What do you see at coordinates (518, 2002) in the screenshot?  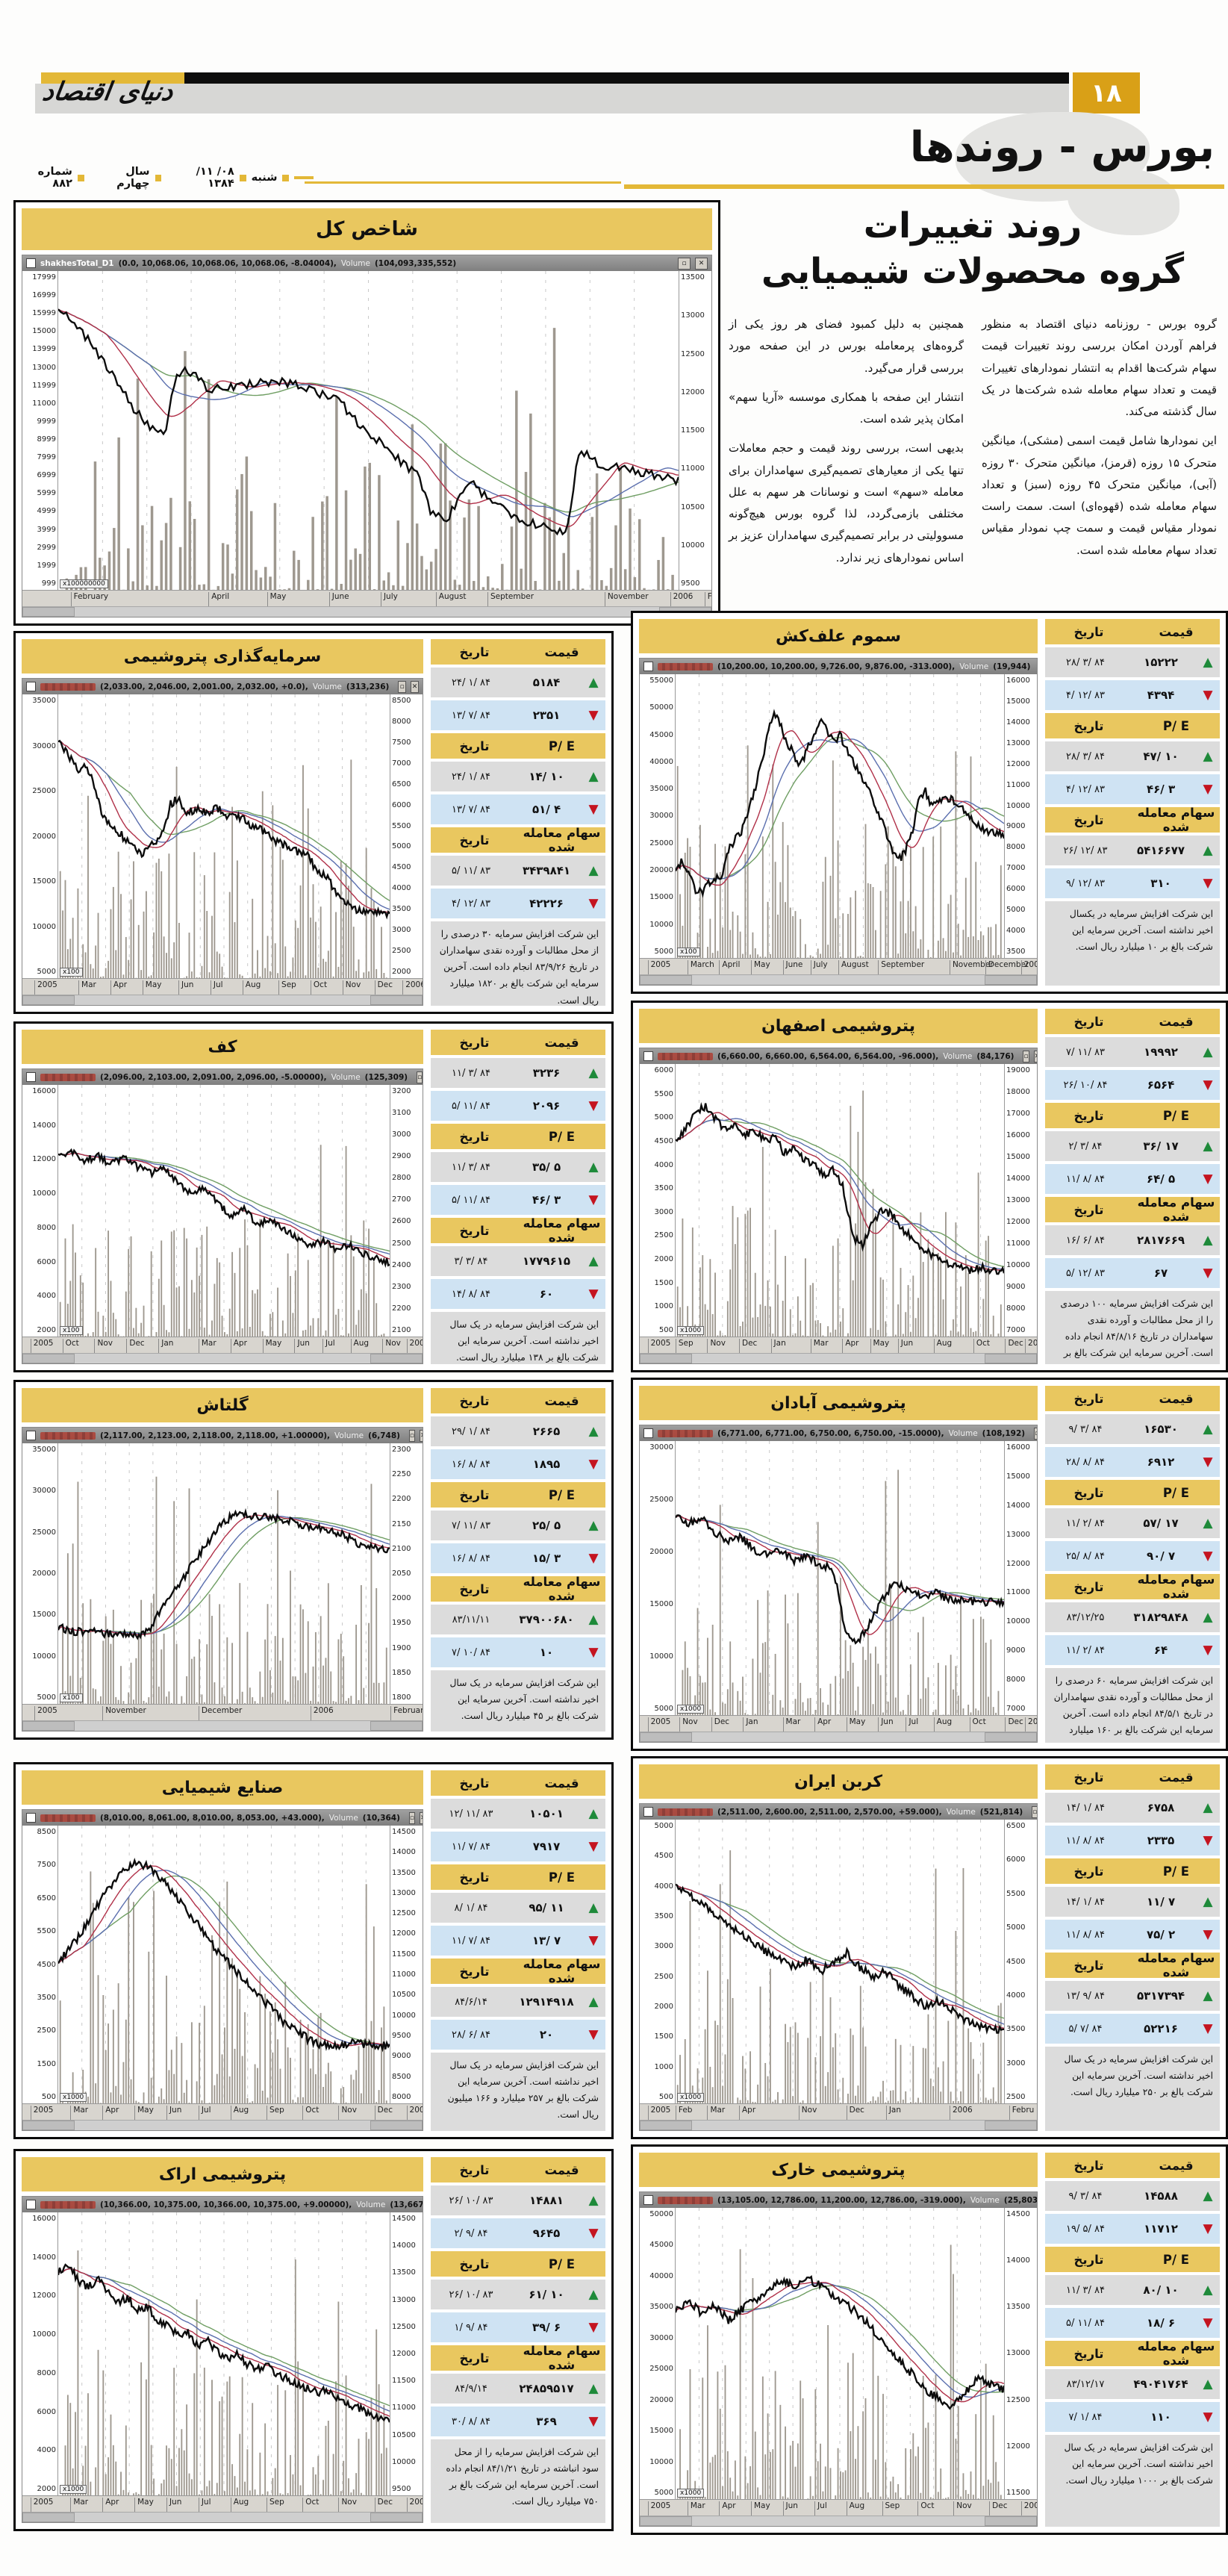 I see `stat-row-high: ▲ ۱۲۹۱۴۹۱۸ ۸۴/۶/۱۴` at bounding box center [518, 2002].